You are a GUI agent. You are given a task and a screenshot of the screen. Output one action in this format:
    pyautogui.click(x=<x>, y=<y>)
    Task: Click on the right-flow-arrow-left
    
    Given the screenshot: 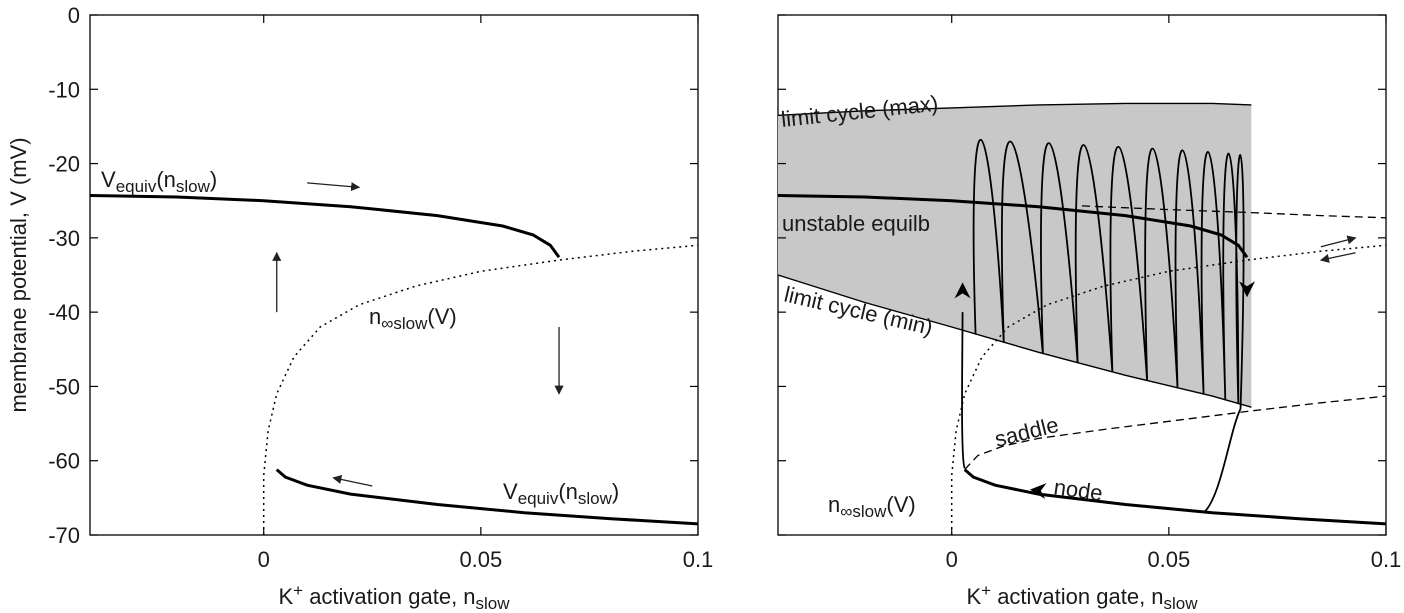 What is the action you would take?
    pyautogui.click(x=1337, y=257)
    